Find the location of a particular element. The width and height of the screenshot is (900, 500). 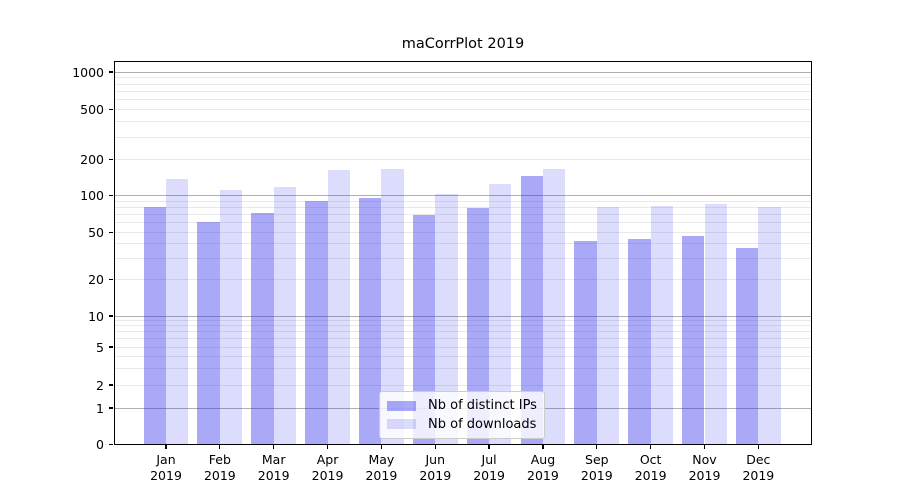

y-tick-label-5: 5 is located at coordinates (100, 347).